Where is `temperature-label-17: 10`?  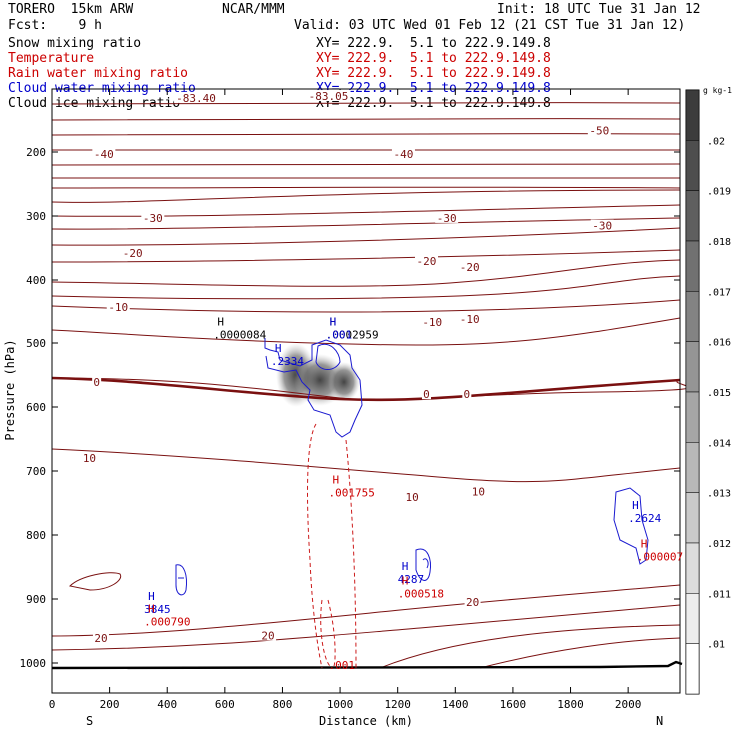 temperature-label-17: 10 is located at coordinates (89, 458).